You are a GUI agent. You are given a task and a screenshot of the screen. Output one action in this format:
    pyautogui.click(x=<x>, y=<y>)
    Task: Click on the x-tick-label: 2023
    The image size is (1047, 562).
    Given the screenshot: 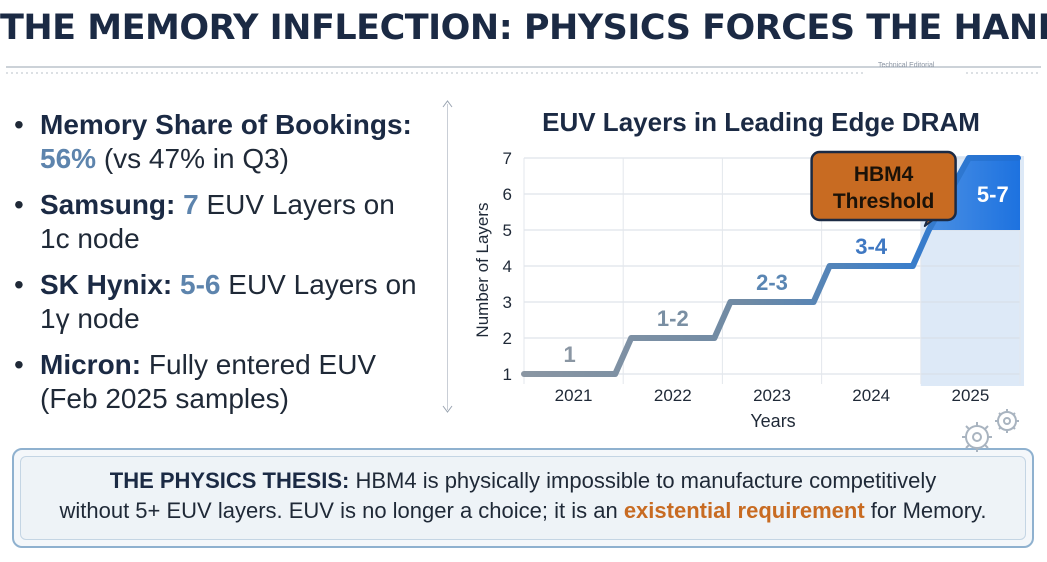 What is the action you would take?
    pyautogui.click(x=772, y=395)
    